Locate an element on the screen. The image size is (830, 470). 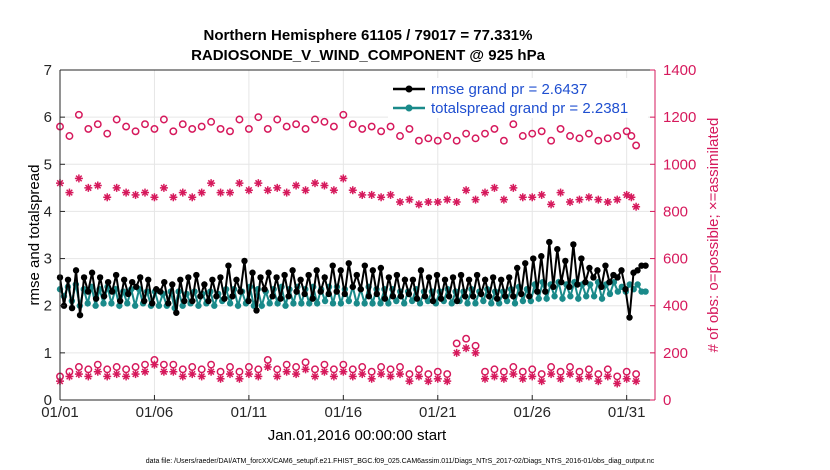
y-tick-label: 7 is located at coordinates (48, 70).